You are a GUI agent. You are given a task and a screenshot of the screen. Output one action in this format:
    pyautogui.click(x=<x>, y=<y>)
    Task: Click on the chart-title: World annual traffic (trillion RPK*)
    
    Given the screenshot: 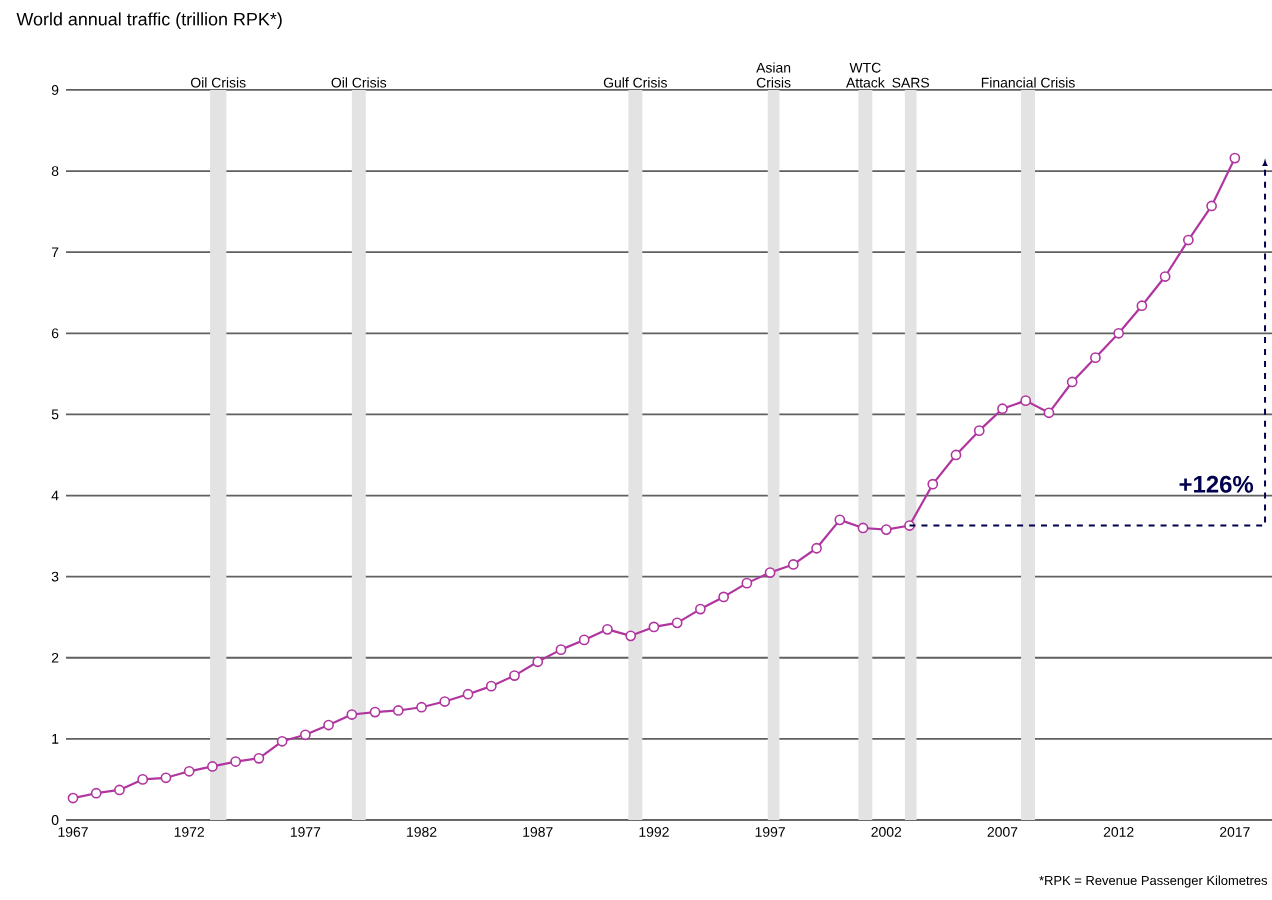 What is the action you would take?
    pyautogui.click(x=149, y=21)
    